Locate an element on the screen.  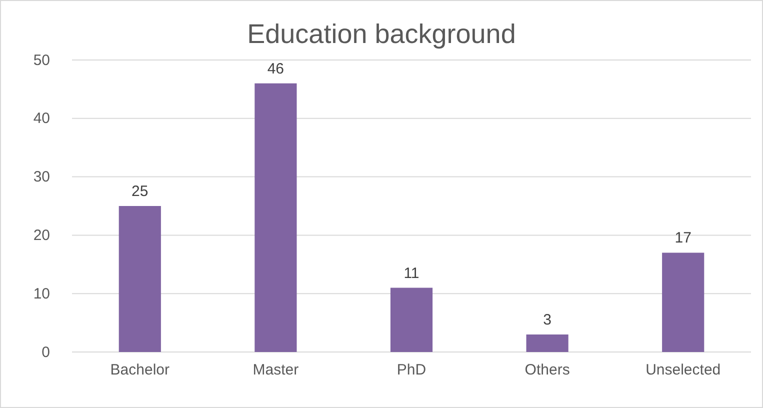
y-tick-label: 10 is located at coordinates (41, 293).